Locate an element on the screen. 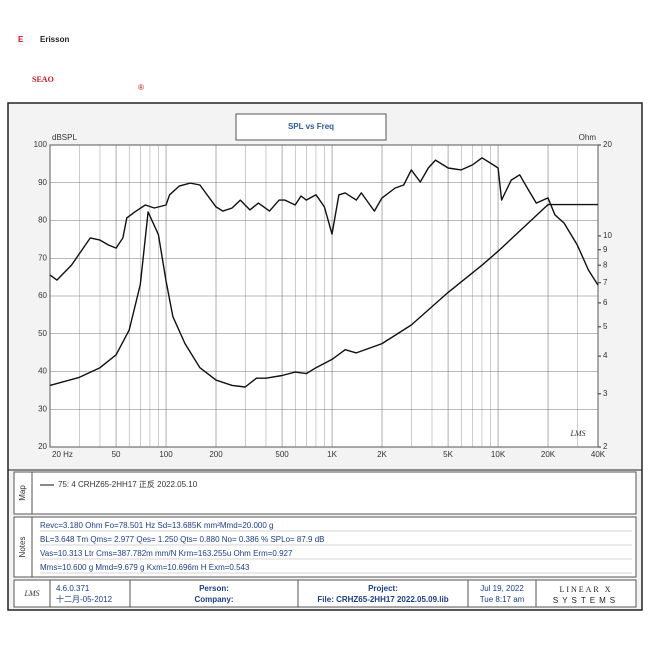 This screenshot has width=650, height=655. chart-title: SPL vs Freq is located at coordinates (311, 126).